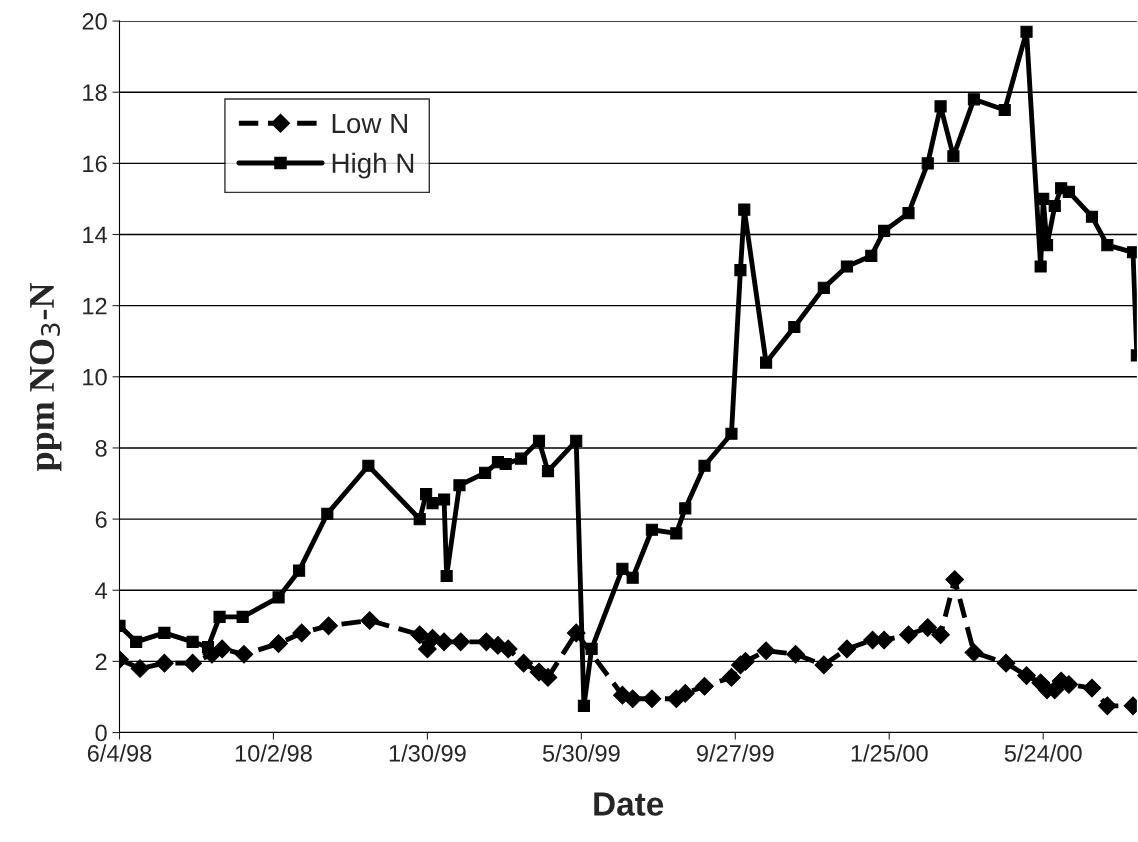 The width and height of the screenshot is (1138, 842). I want to click on x-tick-label: 6/4/98, so click(119, 753).